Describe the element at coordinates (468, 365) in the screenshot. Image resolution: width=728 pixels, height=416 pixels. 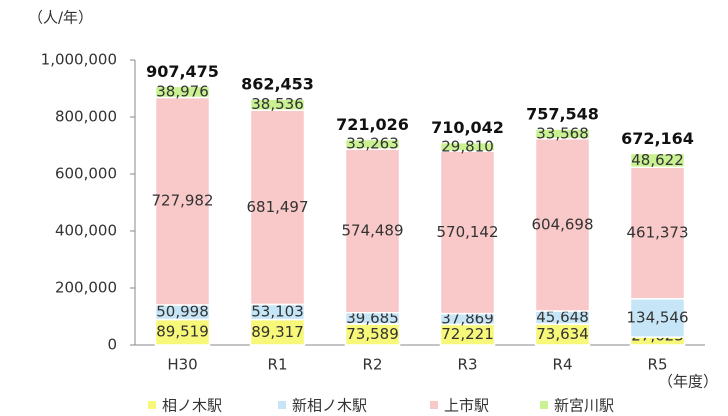
I see `x-tick-label: R3` at that location.